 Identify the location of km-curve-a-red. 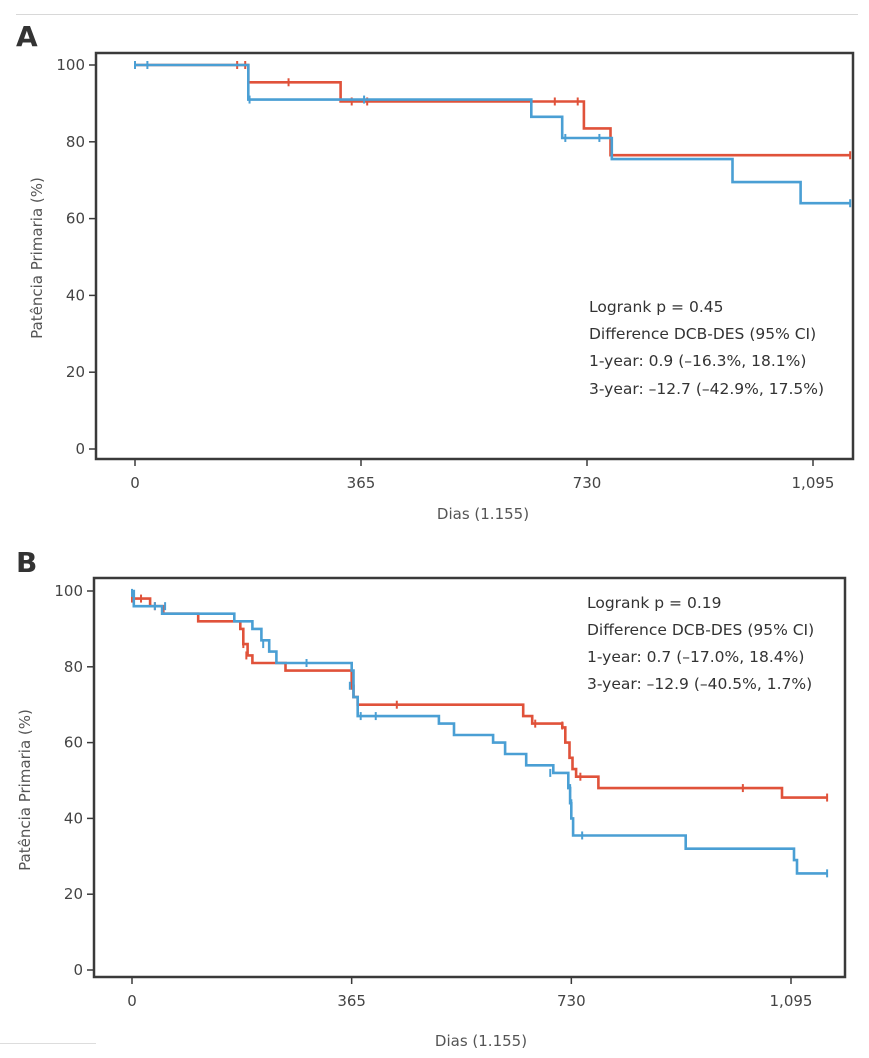
(493, 110).